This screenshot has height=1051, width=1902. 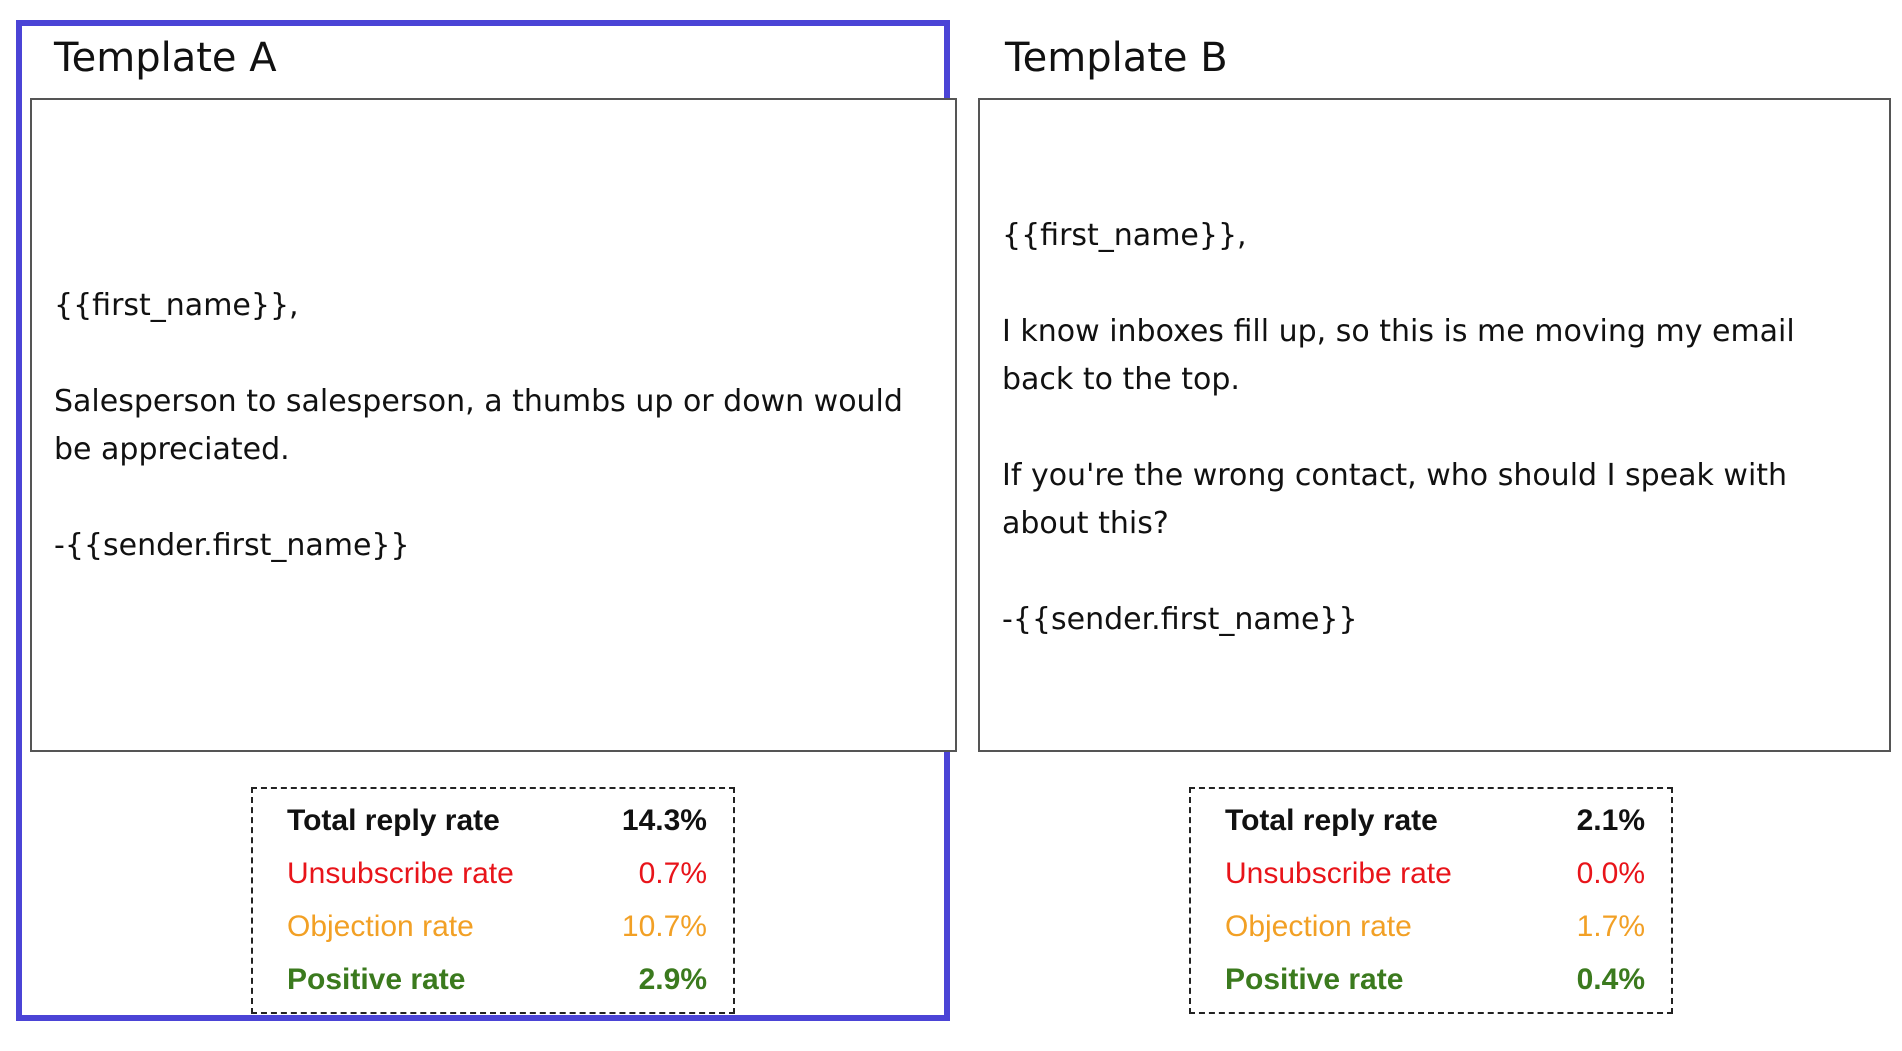 I want to click on stat-positive-rate: Positive rate 2.9%, so click(x=497, y=980).